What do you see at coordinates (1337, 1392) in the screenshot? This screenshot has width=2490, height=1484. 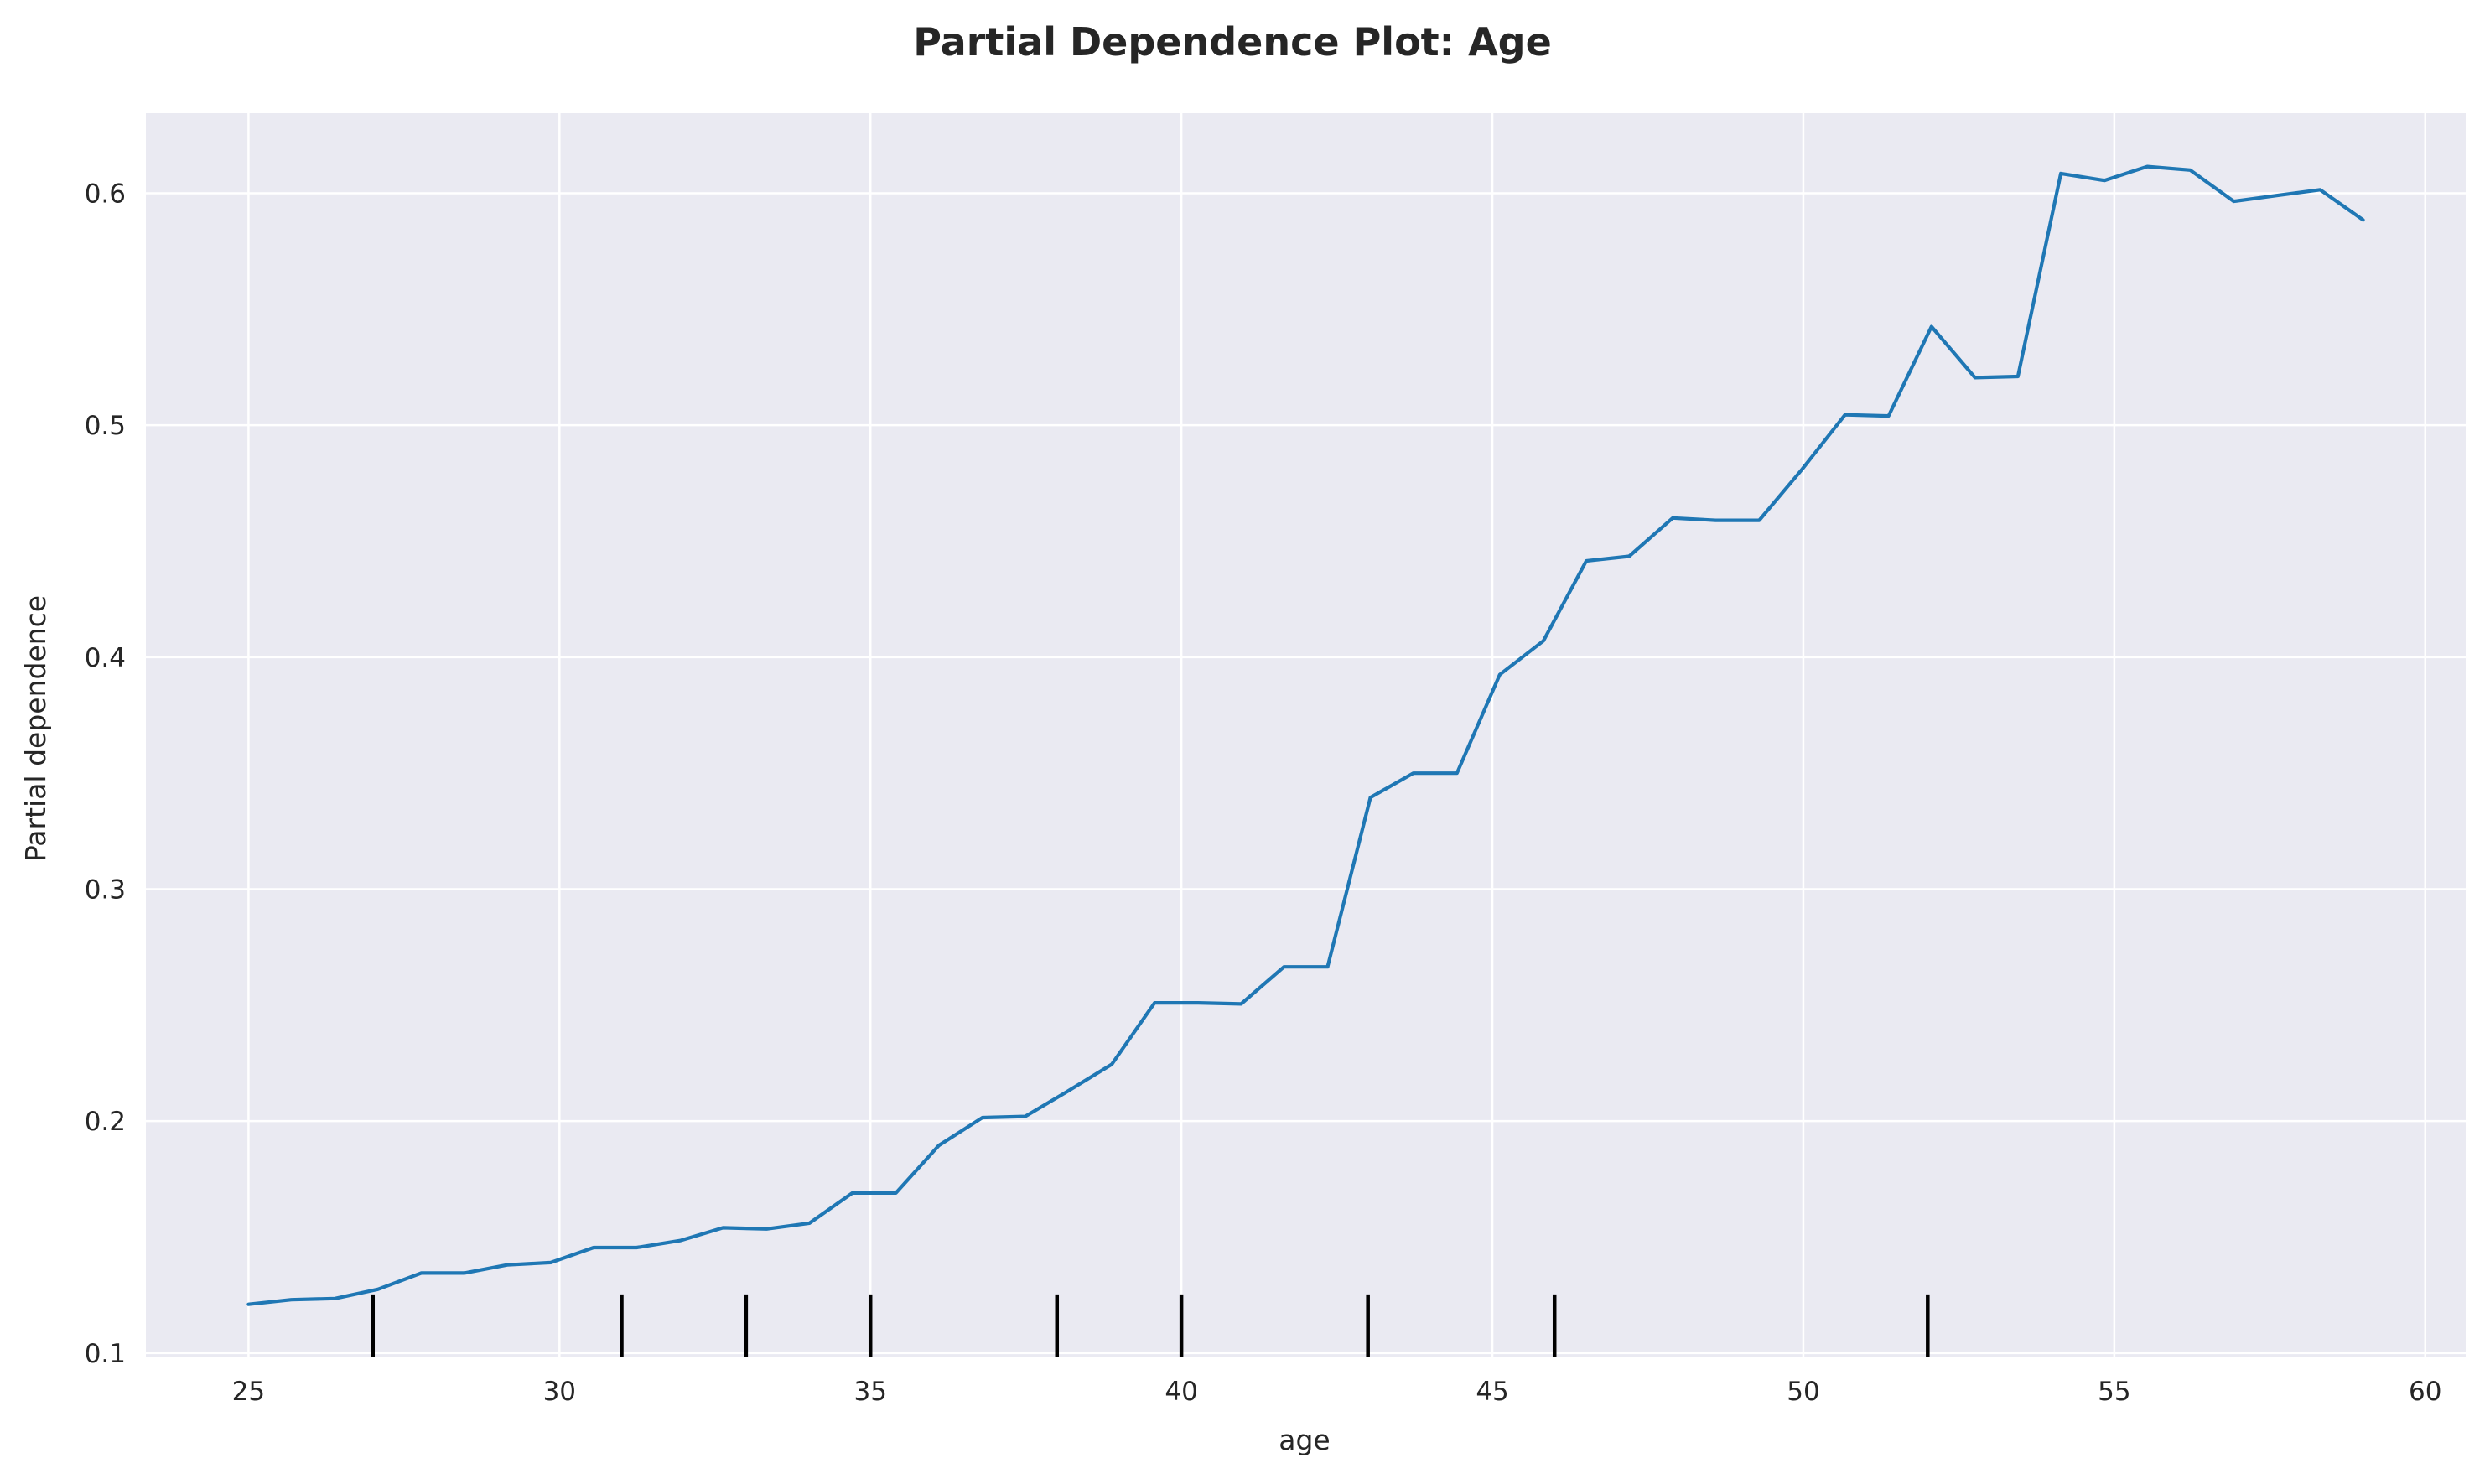 I see `x-tick-labels: 25 30 35 40 45 50 55 60` at bounding box center [1337, 1392].